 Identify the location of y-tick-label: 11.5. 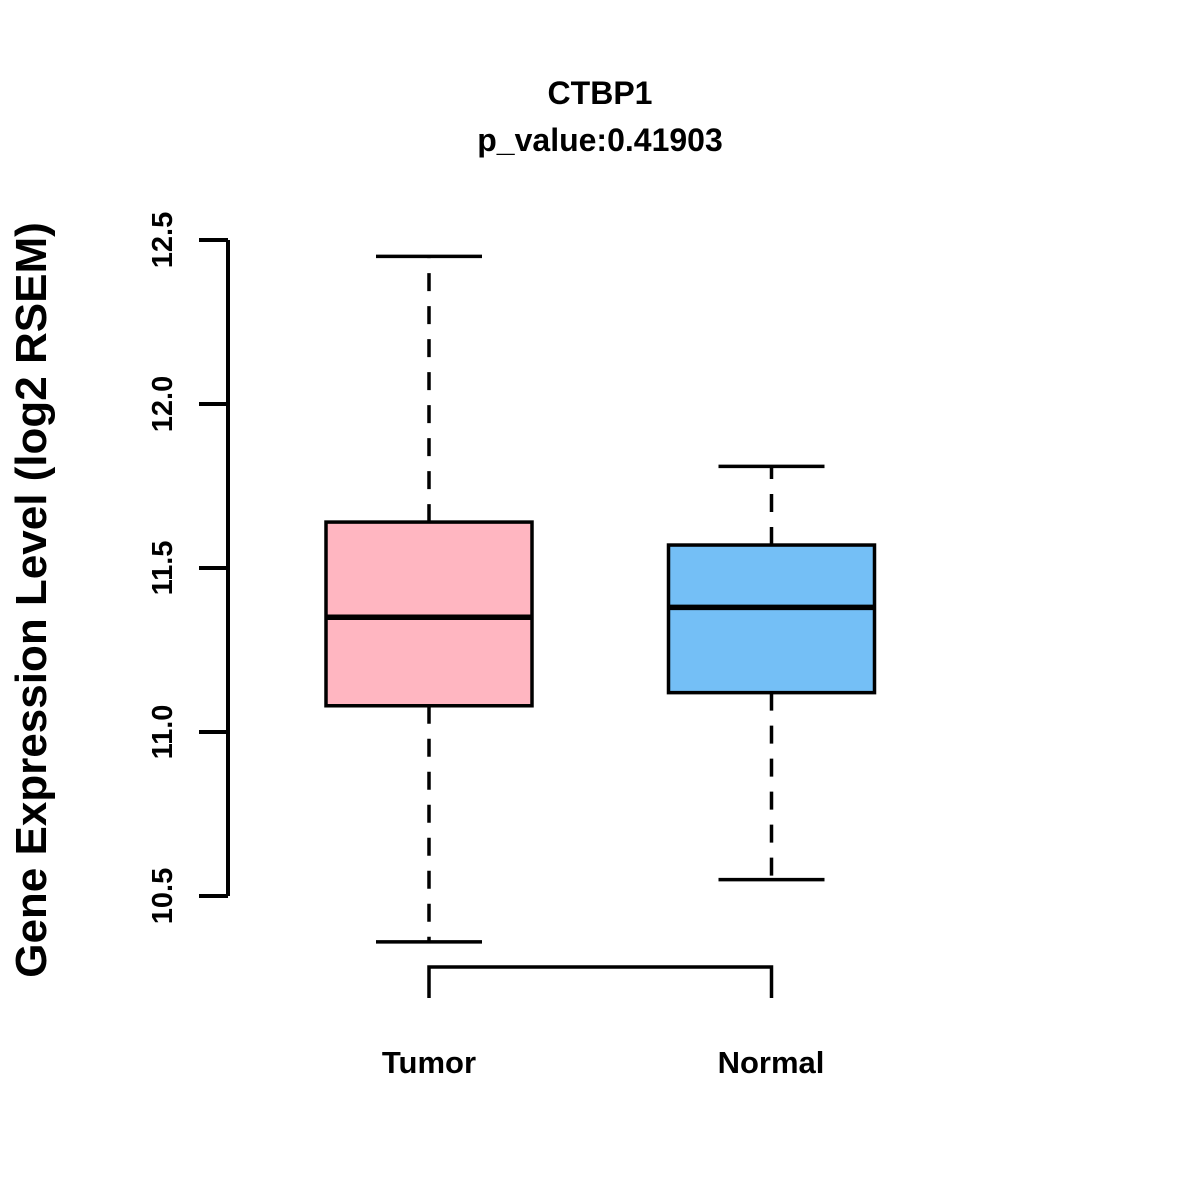
(163, 568).